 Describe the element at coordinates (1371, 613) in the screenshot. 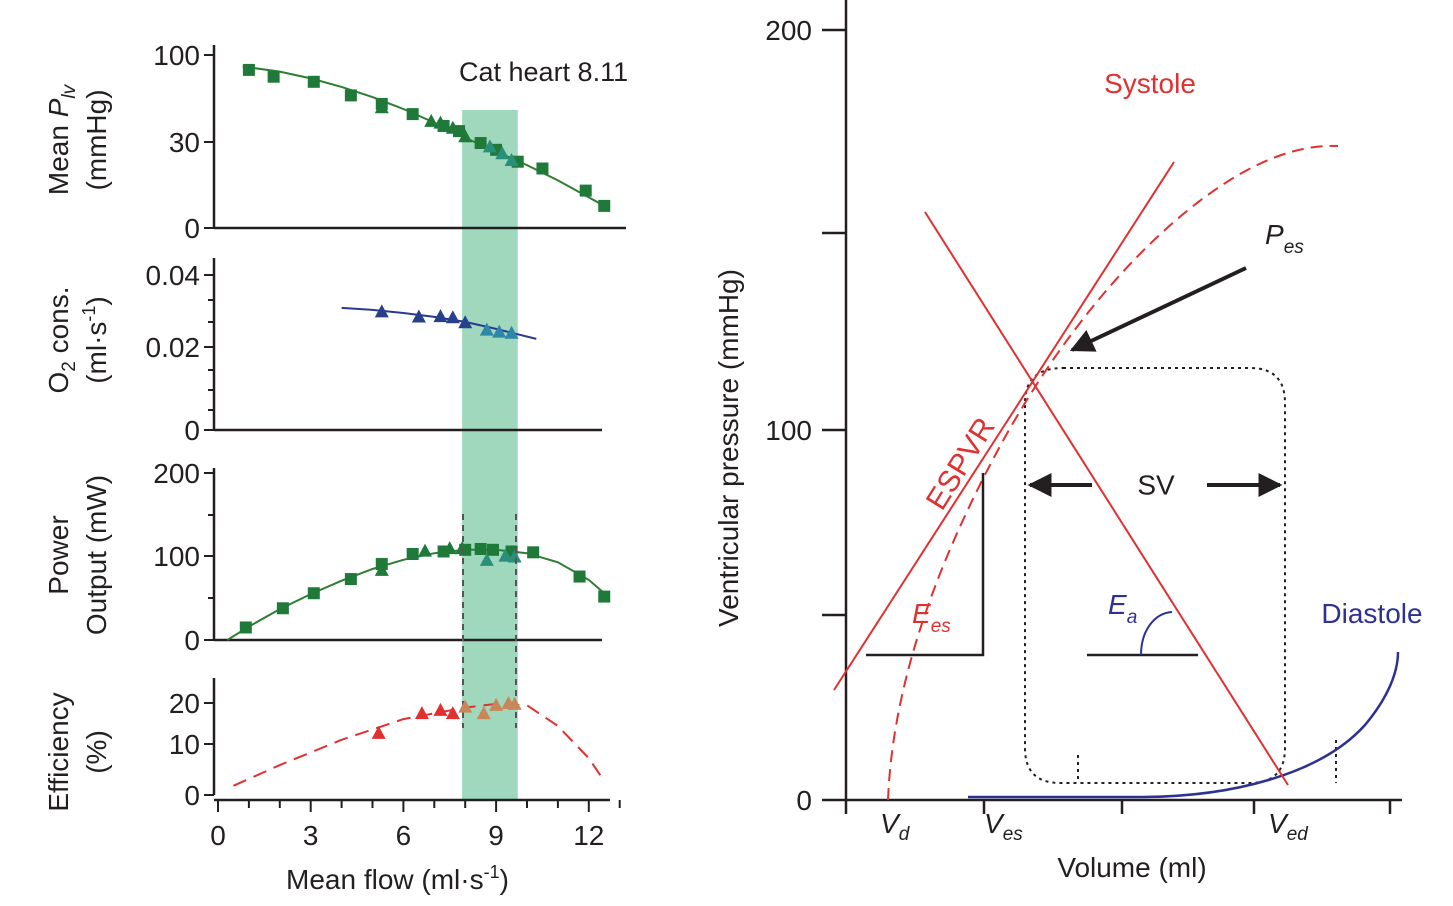

I see `diastole-label: Diastole` at that location.